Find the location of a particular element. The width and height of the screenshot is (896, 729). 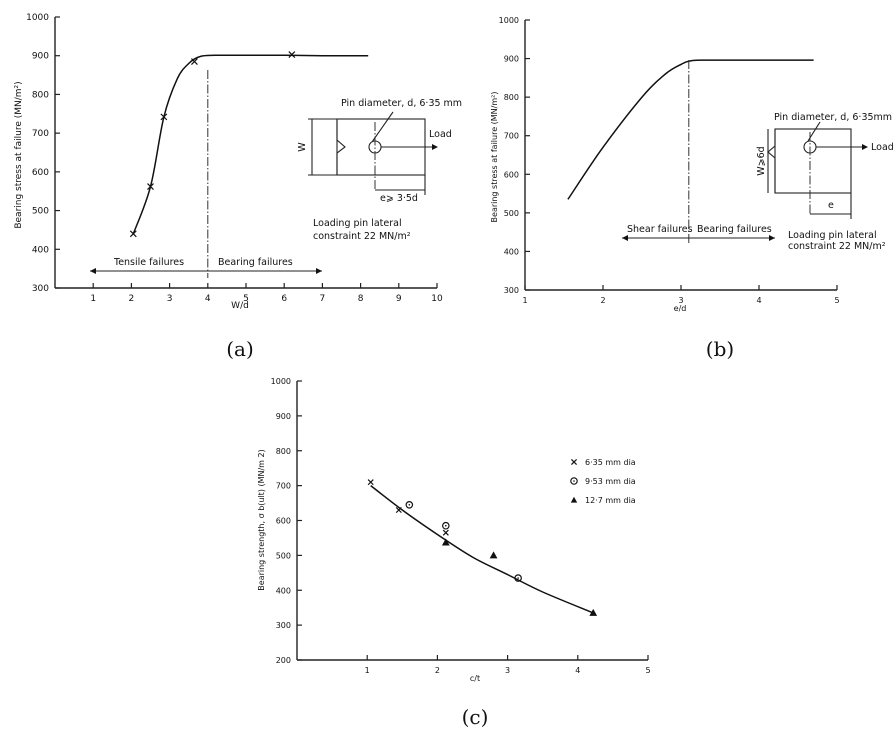

x-axis-label: e/d is located at coordinates (680, 308).